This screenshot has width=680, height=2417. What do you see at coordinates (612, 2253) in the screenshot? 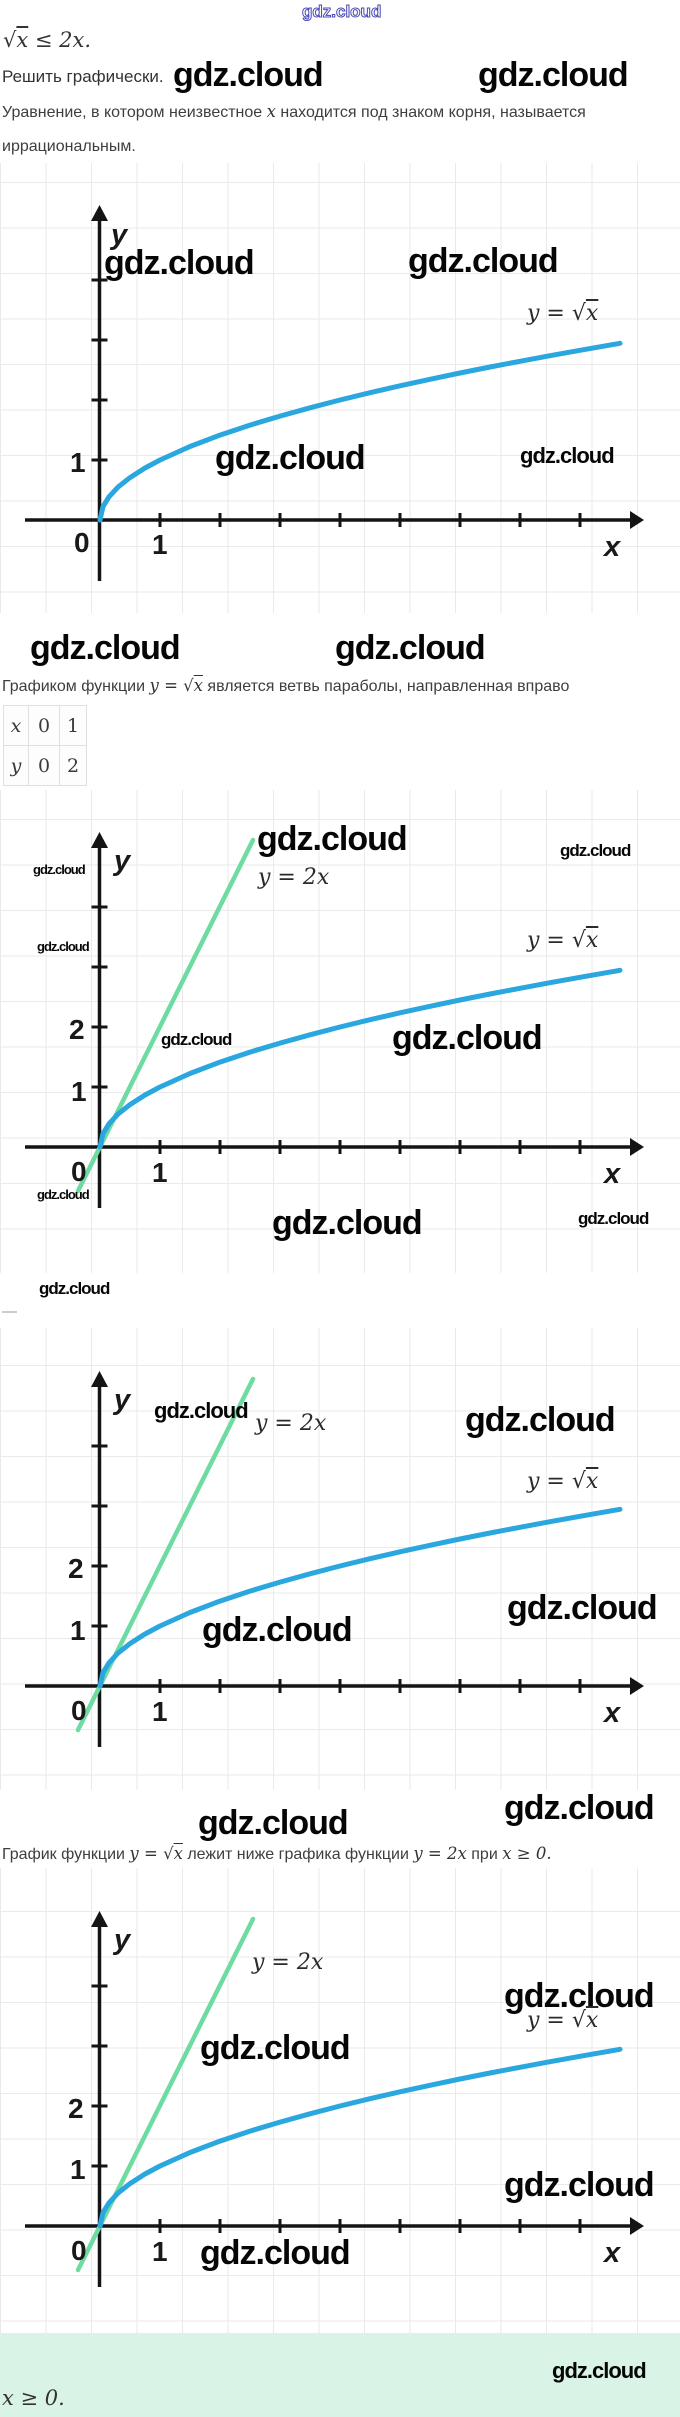
I see `graph4-x-axis-label: x` at bounding box center [612, 2253].